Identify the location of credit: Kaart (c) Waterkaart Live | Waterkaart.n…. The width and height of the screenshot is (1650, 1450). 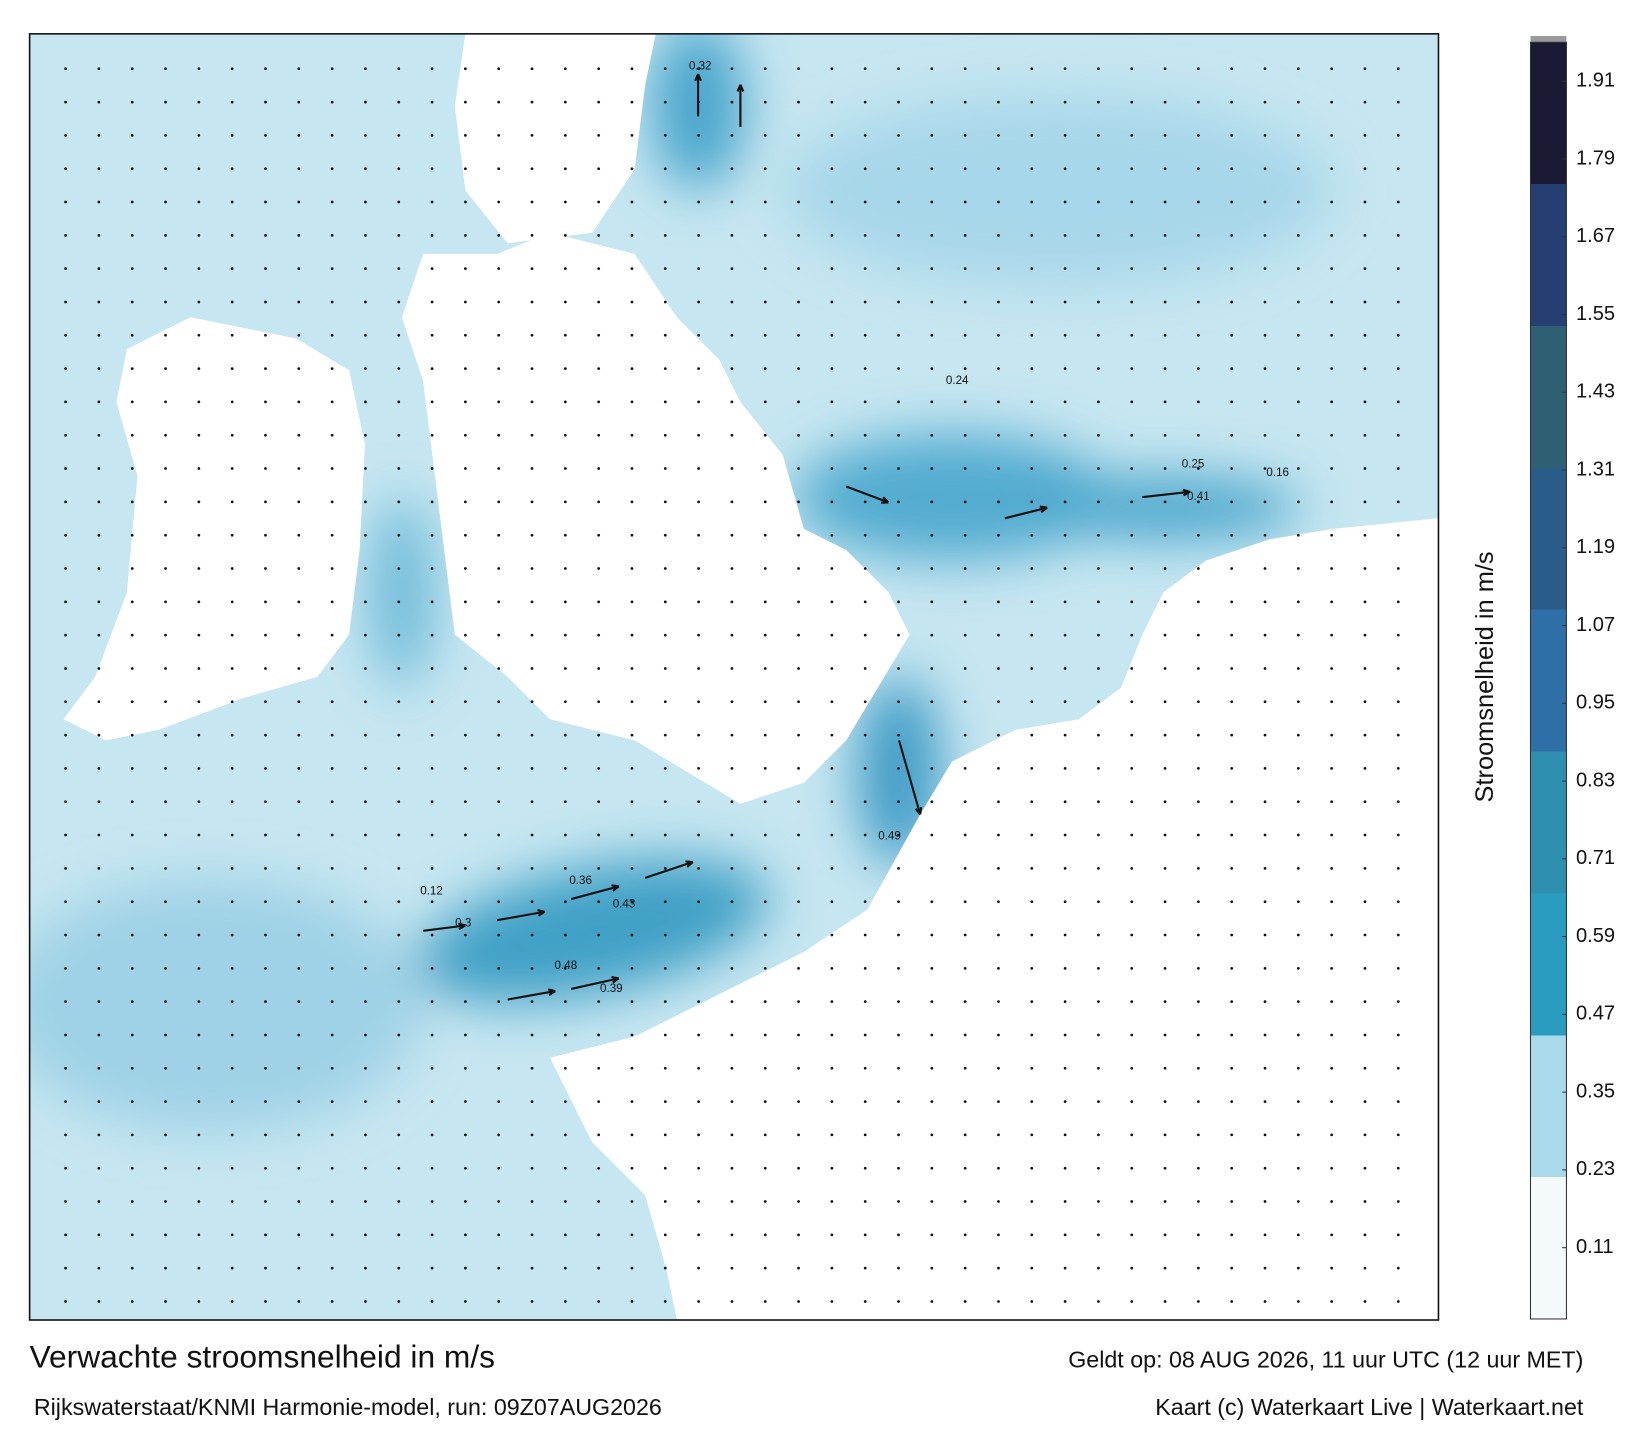
(1369, 1407).